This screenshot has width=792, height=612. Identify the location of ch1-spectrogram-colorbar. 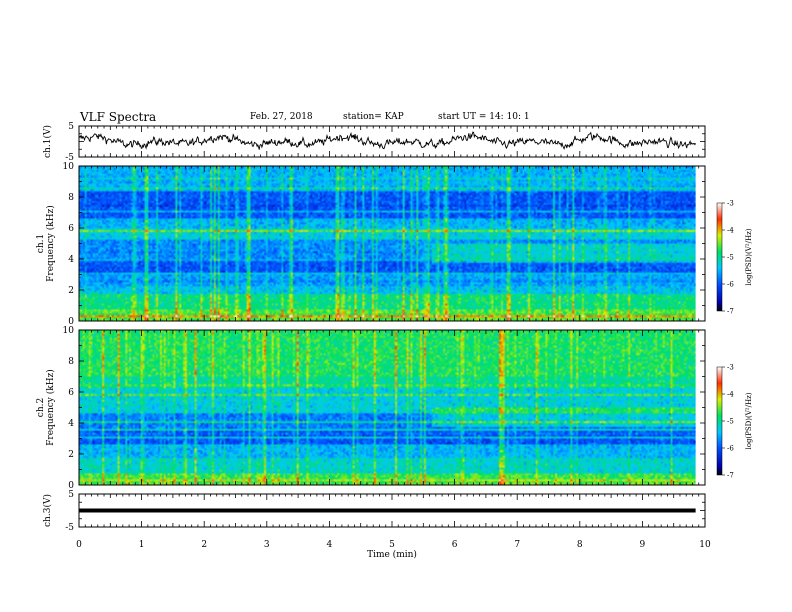
(719, 257).